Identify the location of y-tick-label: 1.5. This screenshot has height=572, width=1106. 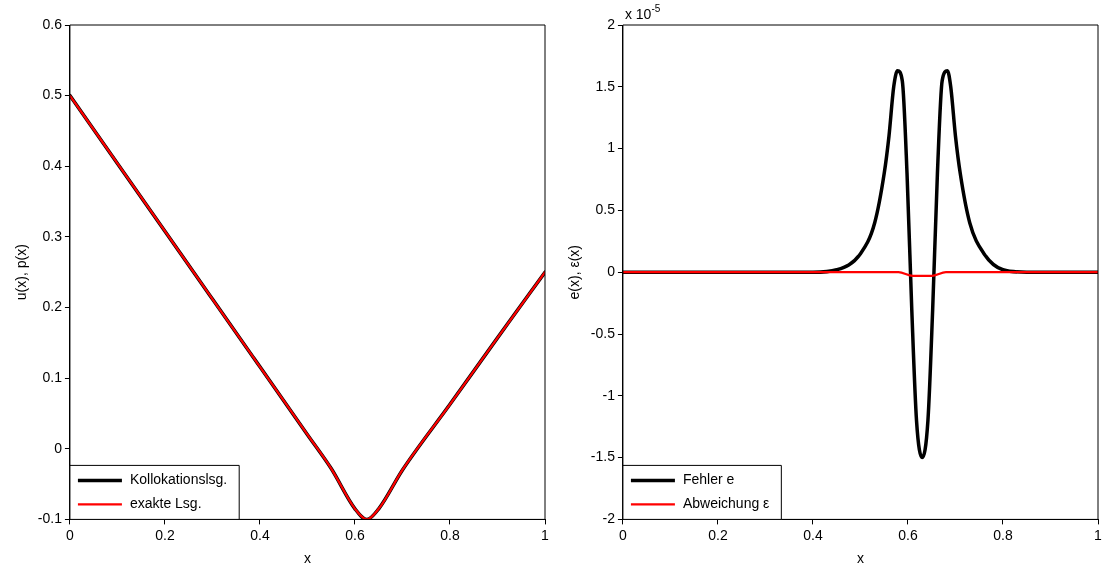
(605, 85).